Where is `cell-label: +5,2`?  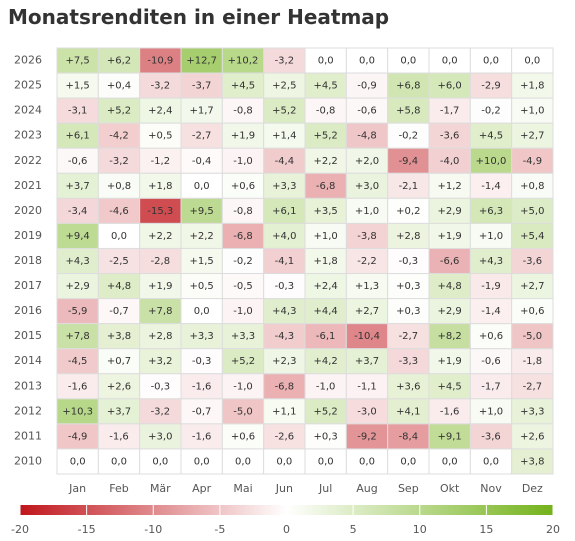
cell-label: +5,2 is located at coordinates (243, 361).